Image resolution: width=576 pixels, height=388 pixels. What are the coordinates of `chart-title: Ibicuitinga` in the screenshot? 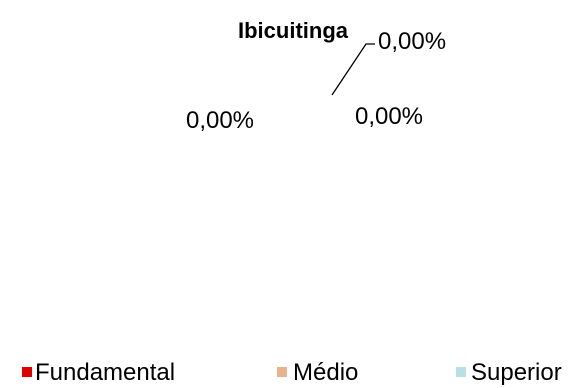 It's located at (293, 30).